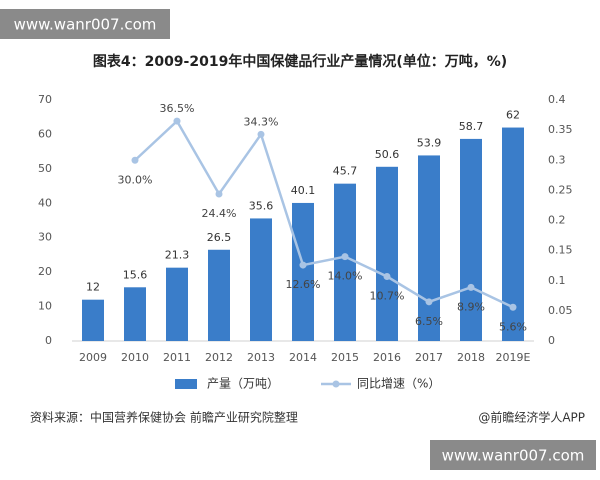  What do you see at coordinates (45, 168) in the screenshot?
I see `y-tick-label: 50` at bounding box center [45, 168].